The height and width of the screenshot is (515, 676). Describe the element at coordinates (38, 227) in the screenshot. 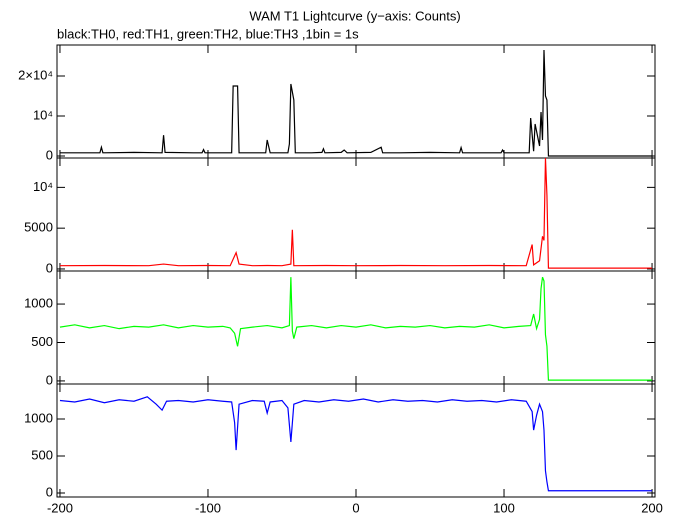

I see `y-tick-label: 5000` at that location.